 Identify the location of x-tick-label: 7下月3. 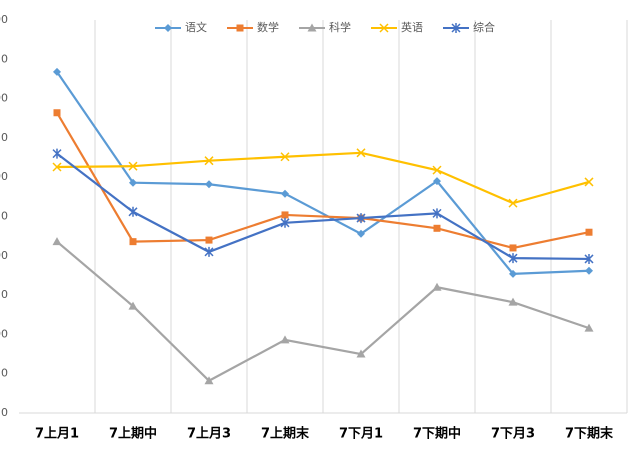
(513, 434).